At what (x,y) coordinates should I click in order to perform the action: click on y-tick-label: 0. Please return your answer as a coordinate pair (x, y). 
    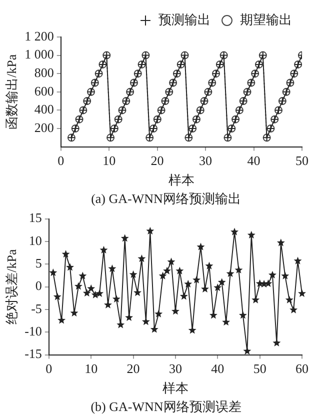
    Looking at the image, I should click on (38, 286).